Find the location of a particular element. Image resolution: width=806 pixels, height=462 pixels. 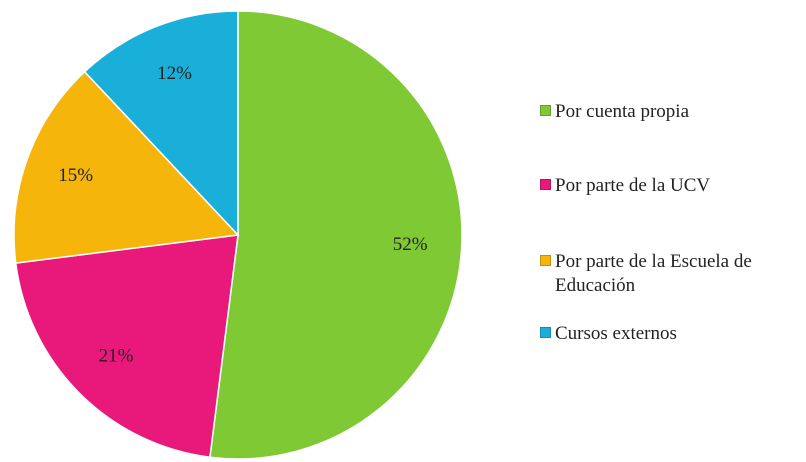

legend-item: Por cuenta propia is located at coordinates (665, 112).